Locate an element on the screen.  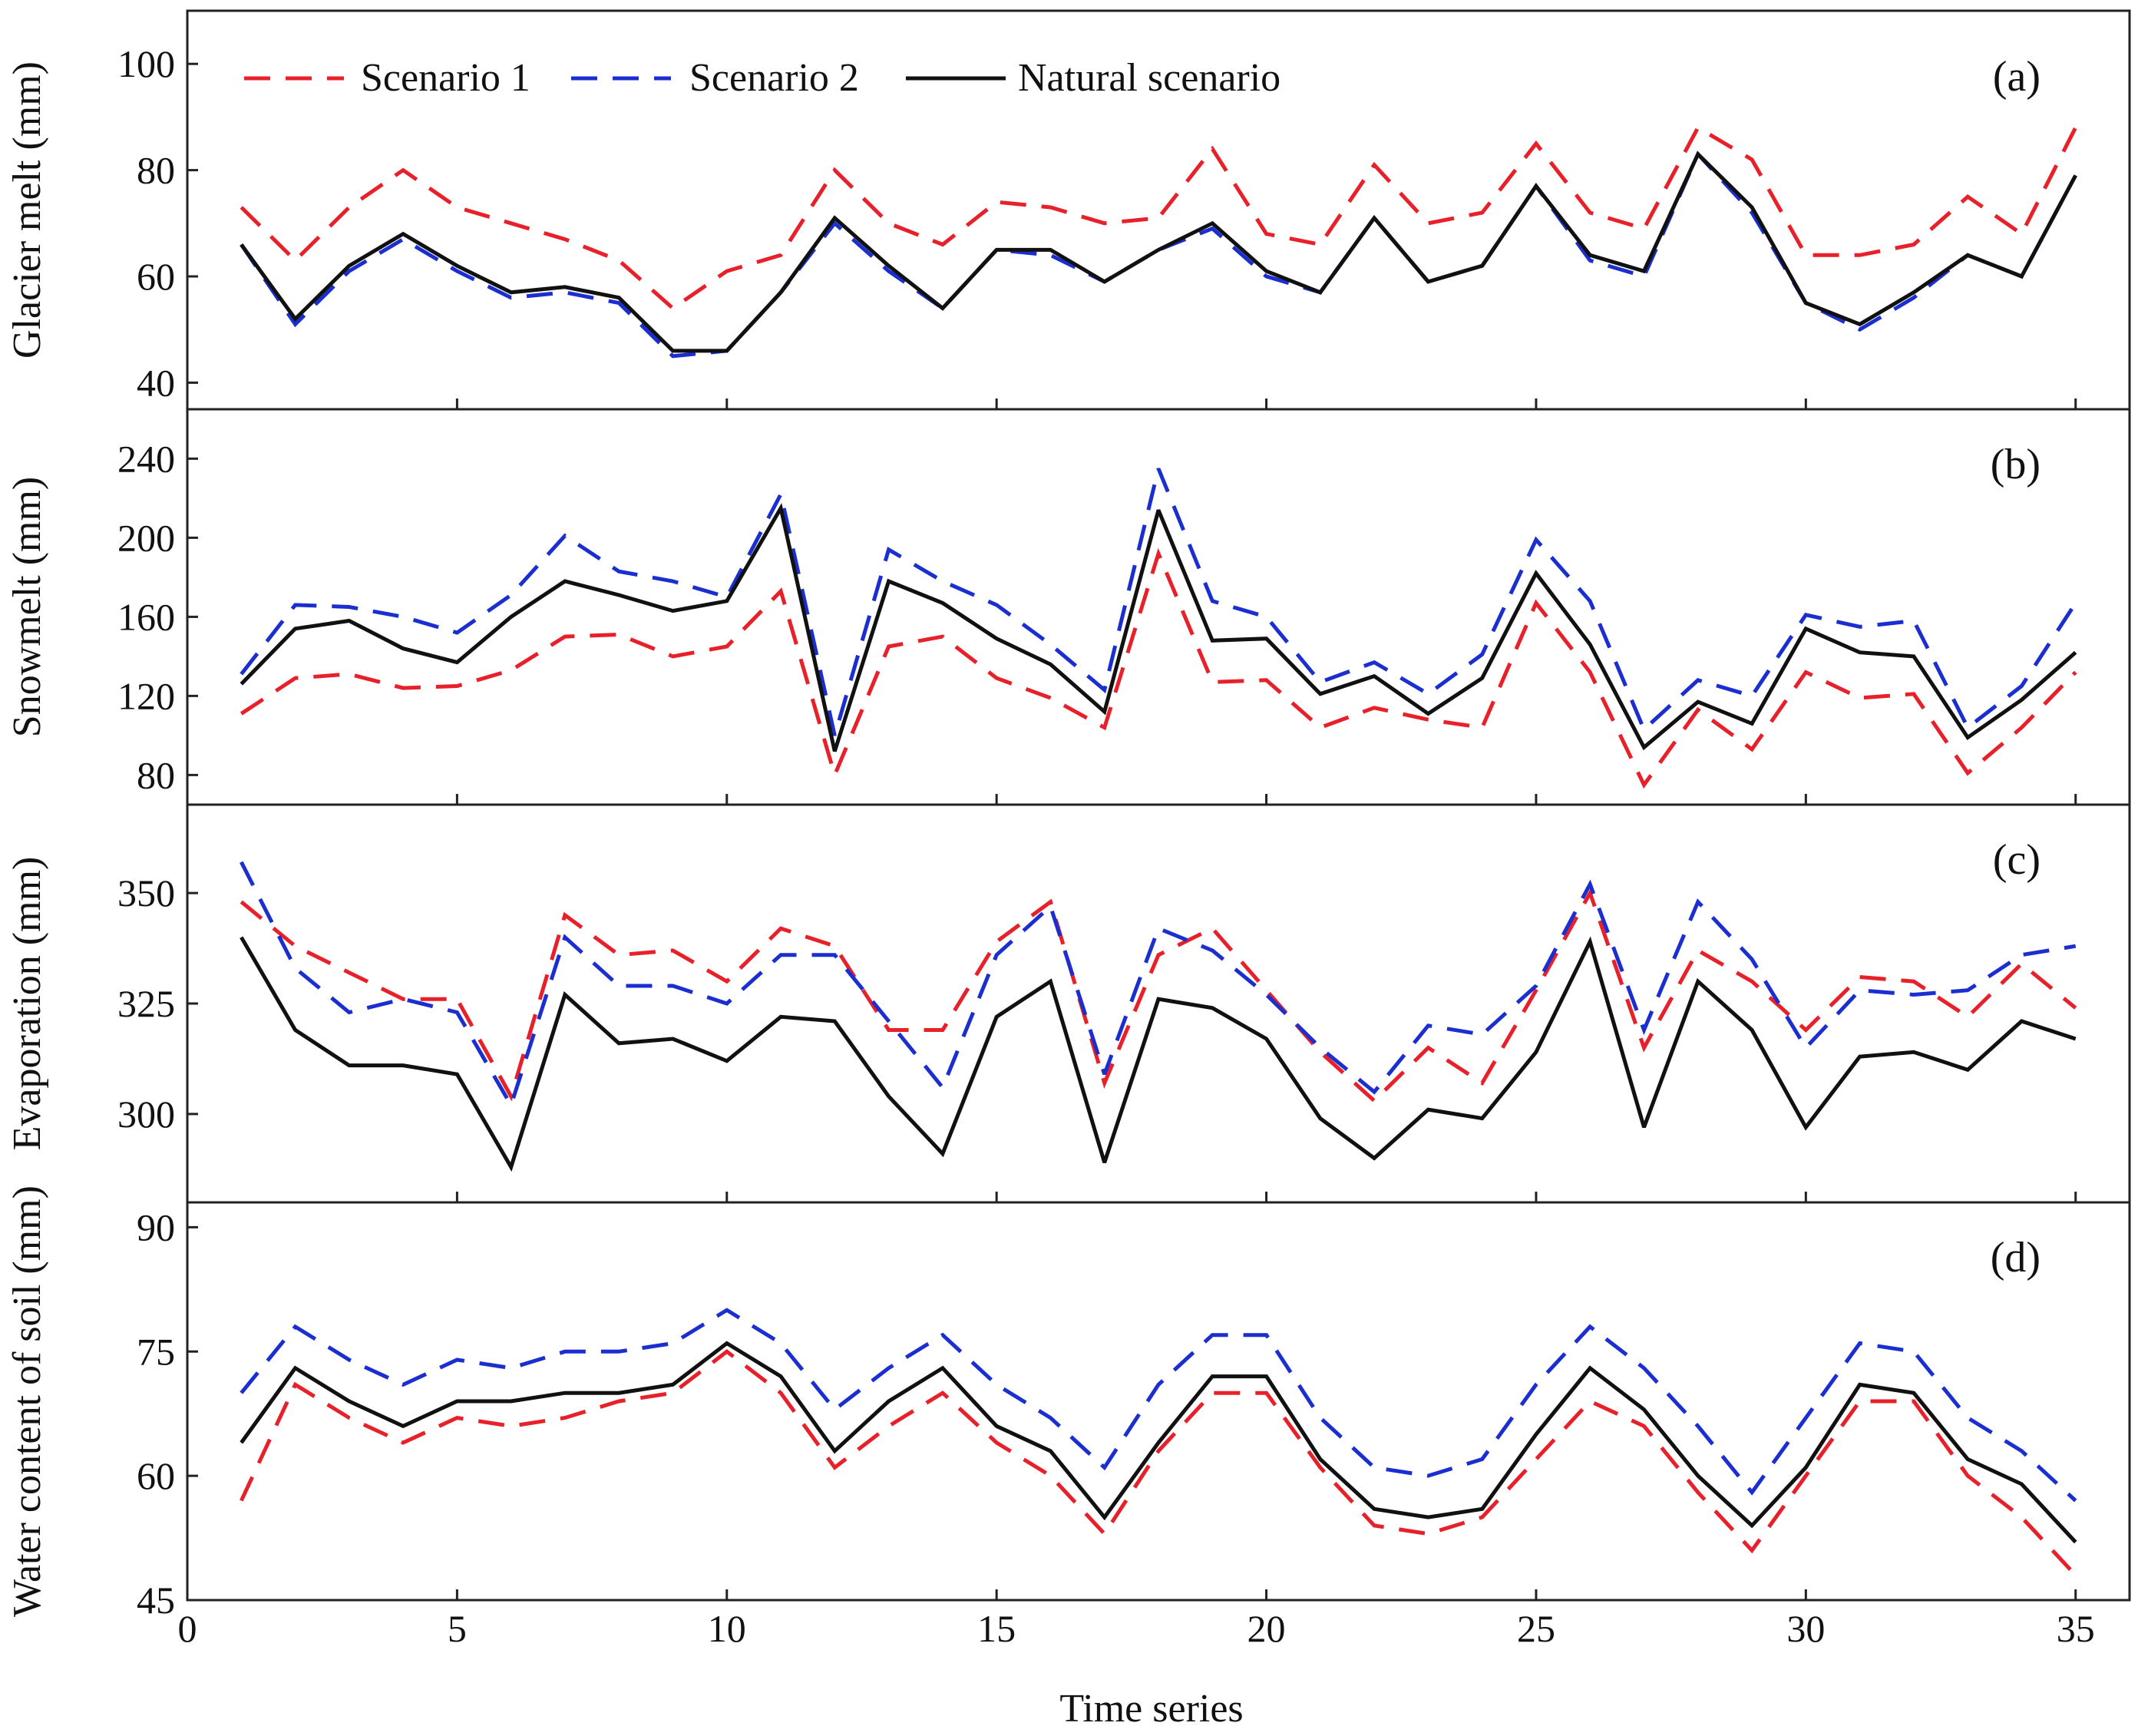
panel-a-series-natural-scenario is located at coordinates (1158, 251).